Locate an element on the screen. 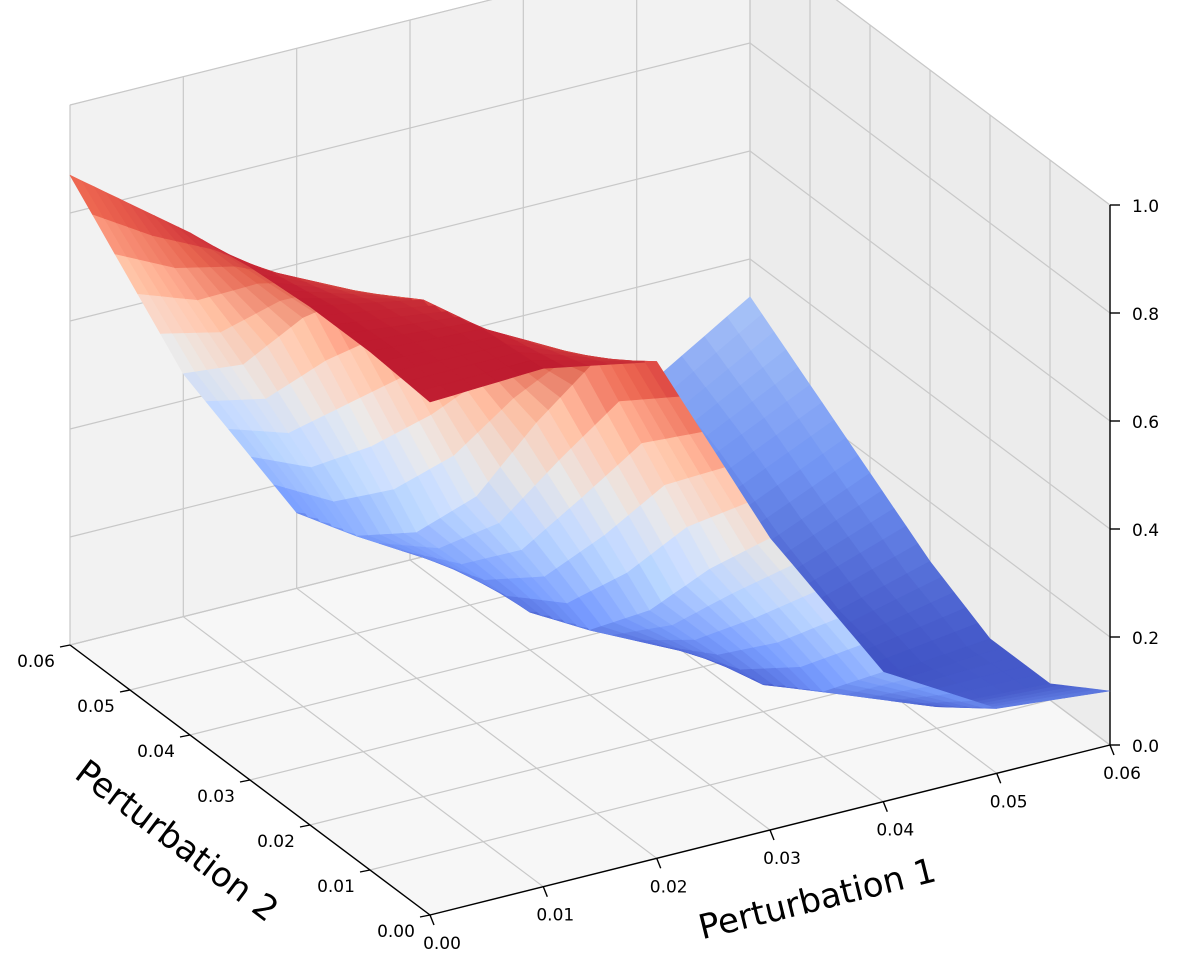  z-tick-label: 0.2 is located at coordinates (1145, 639).